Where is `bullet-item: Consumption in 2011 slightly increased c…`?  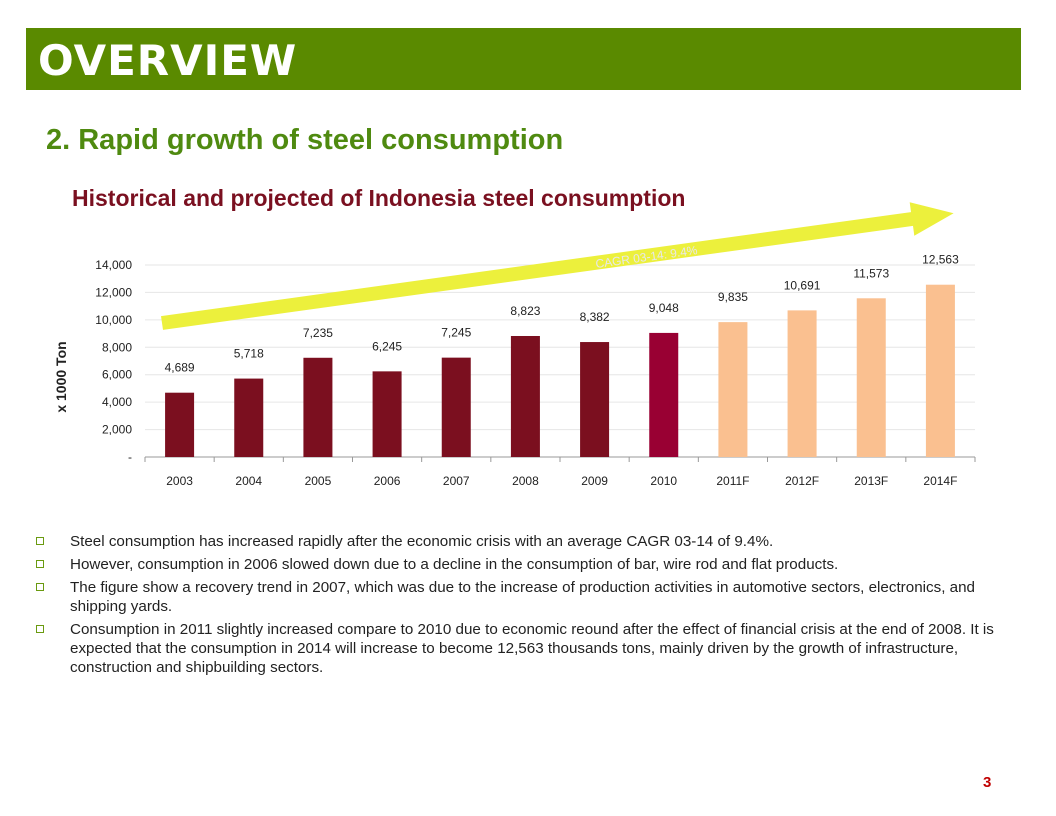 bullet-item: Consumption in 2011 slightly increased c… is located at coordinates (523, 648).